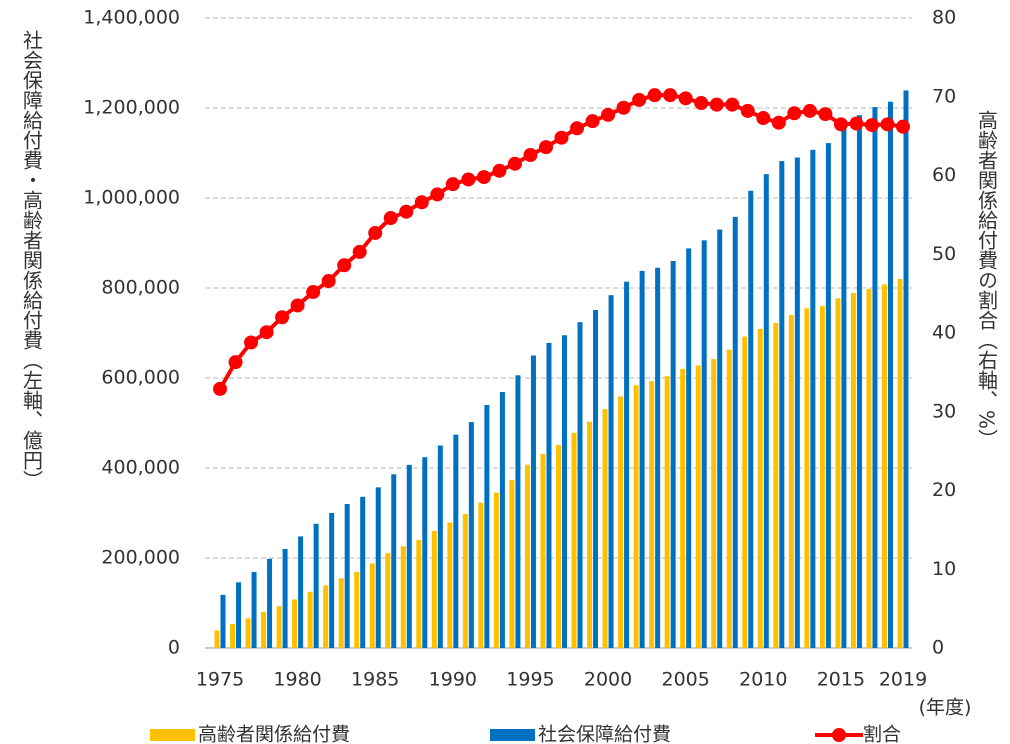  I want to click on x-tick-label: 1975, so click(220, 680).